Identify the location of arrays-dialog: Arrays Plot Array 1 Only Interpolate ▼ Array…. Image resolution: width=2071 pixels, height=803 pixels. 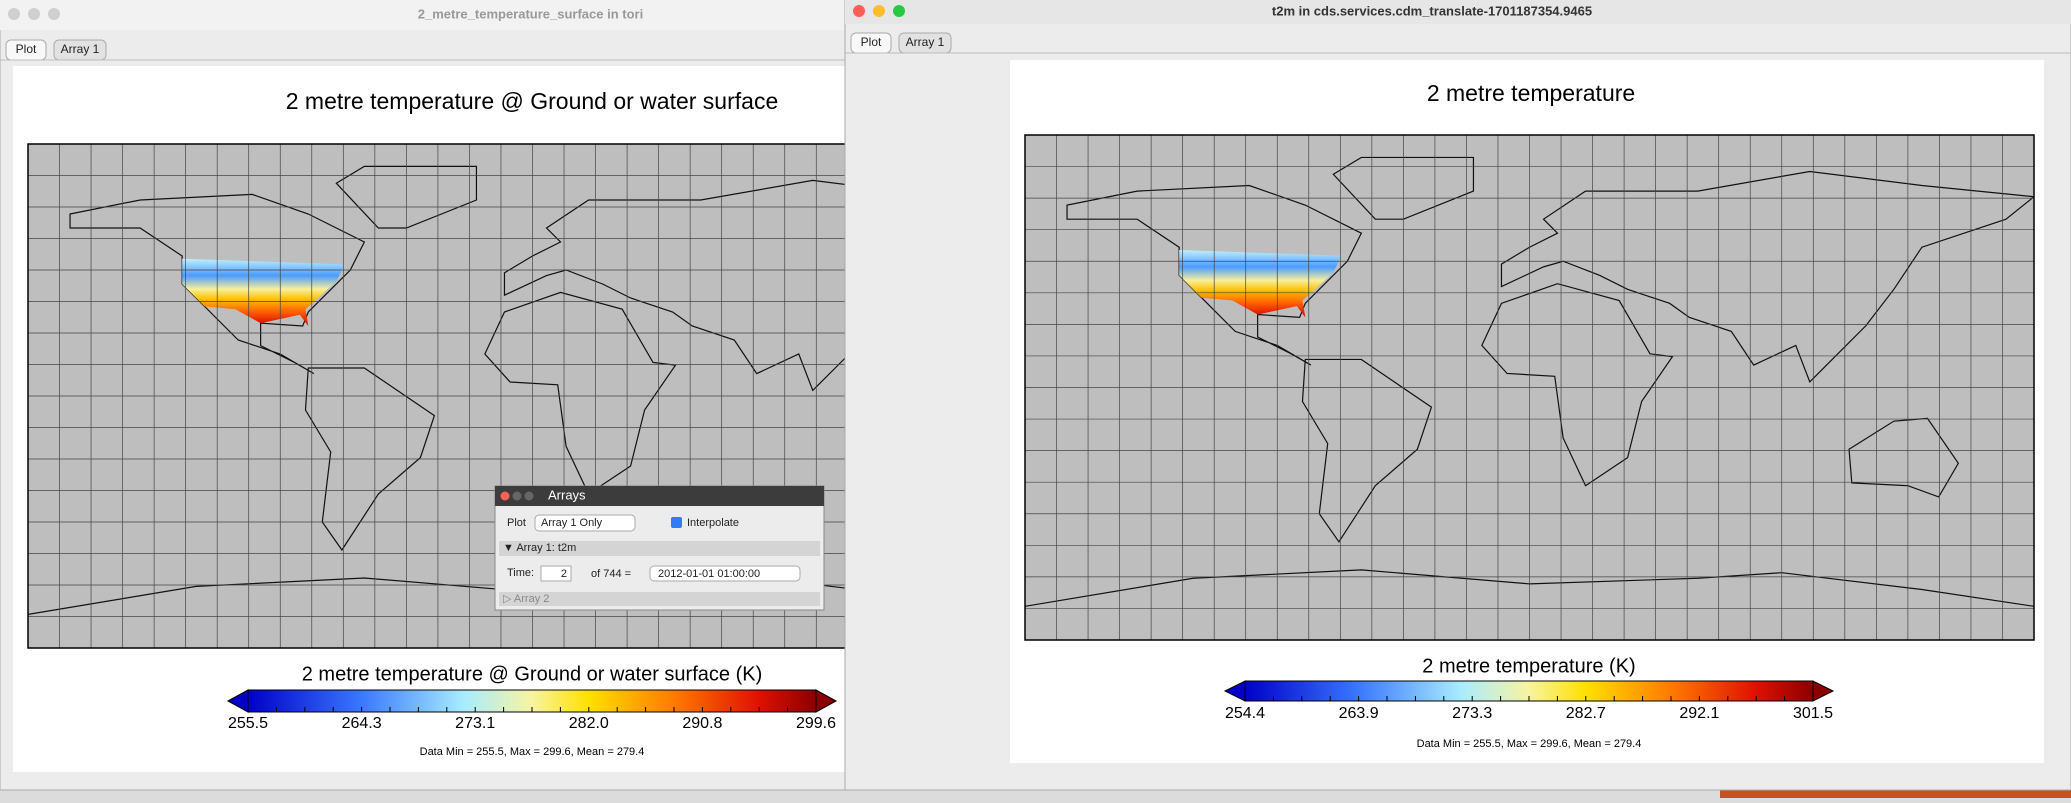
(659, 548).